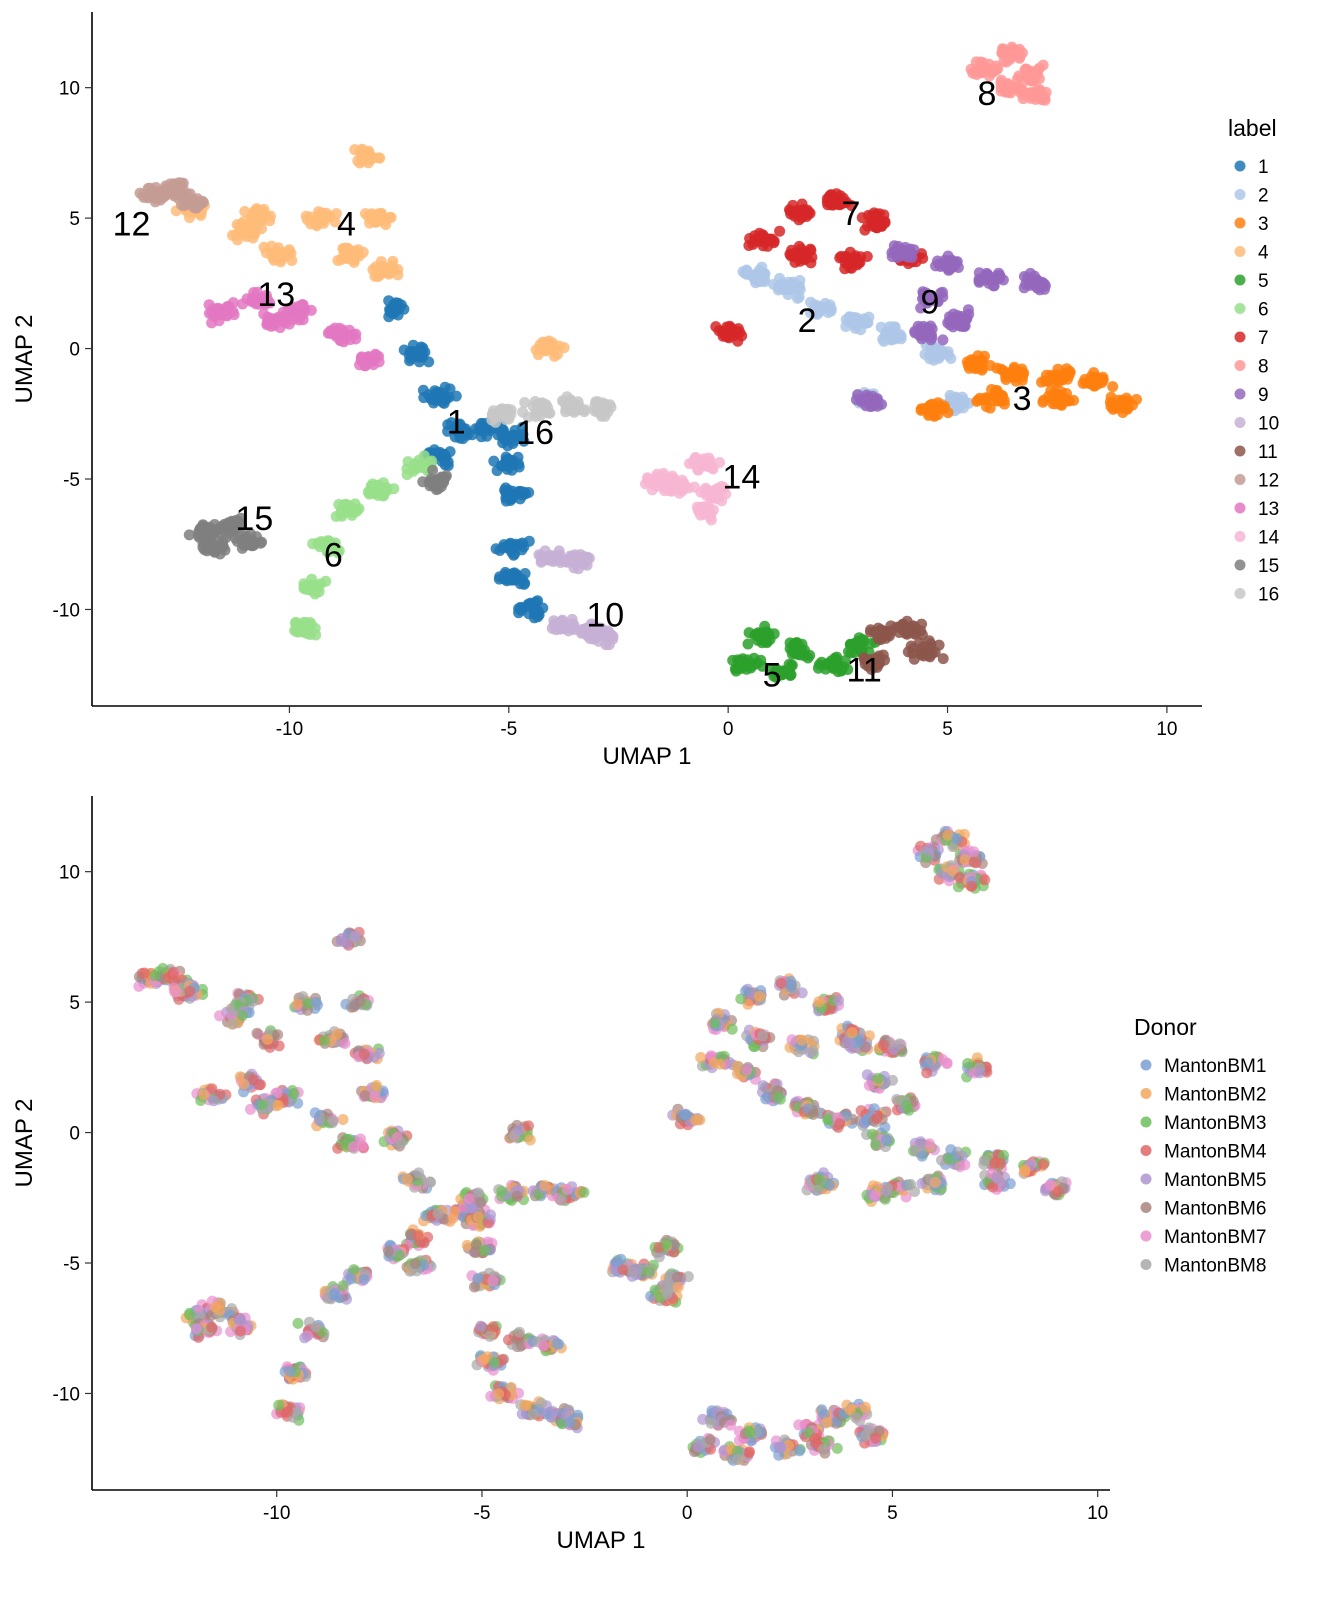 The image size is (1344, 1617). I want to click on cluster-label: 8, so click(987, 94).